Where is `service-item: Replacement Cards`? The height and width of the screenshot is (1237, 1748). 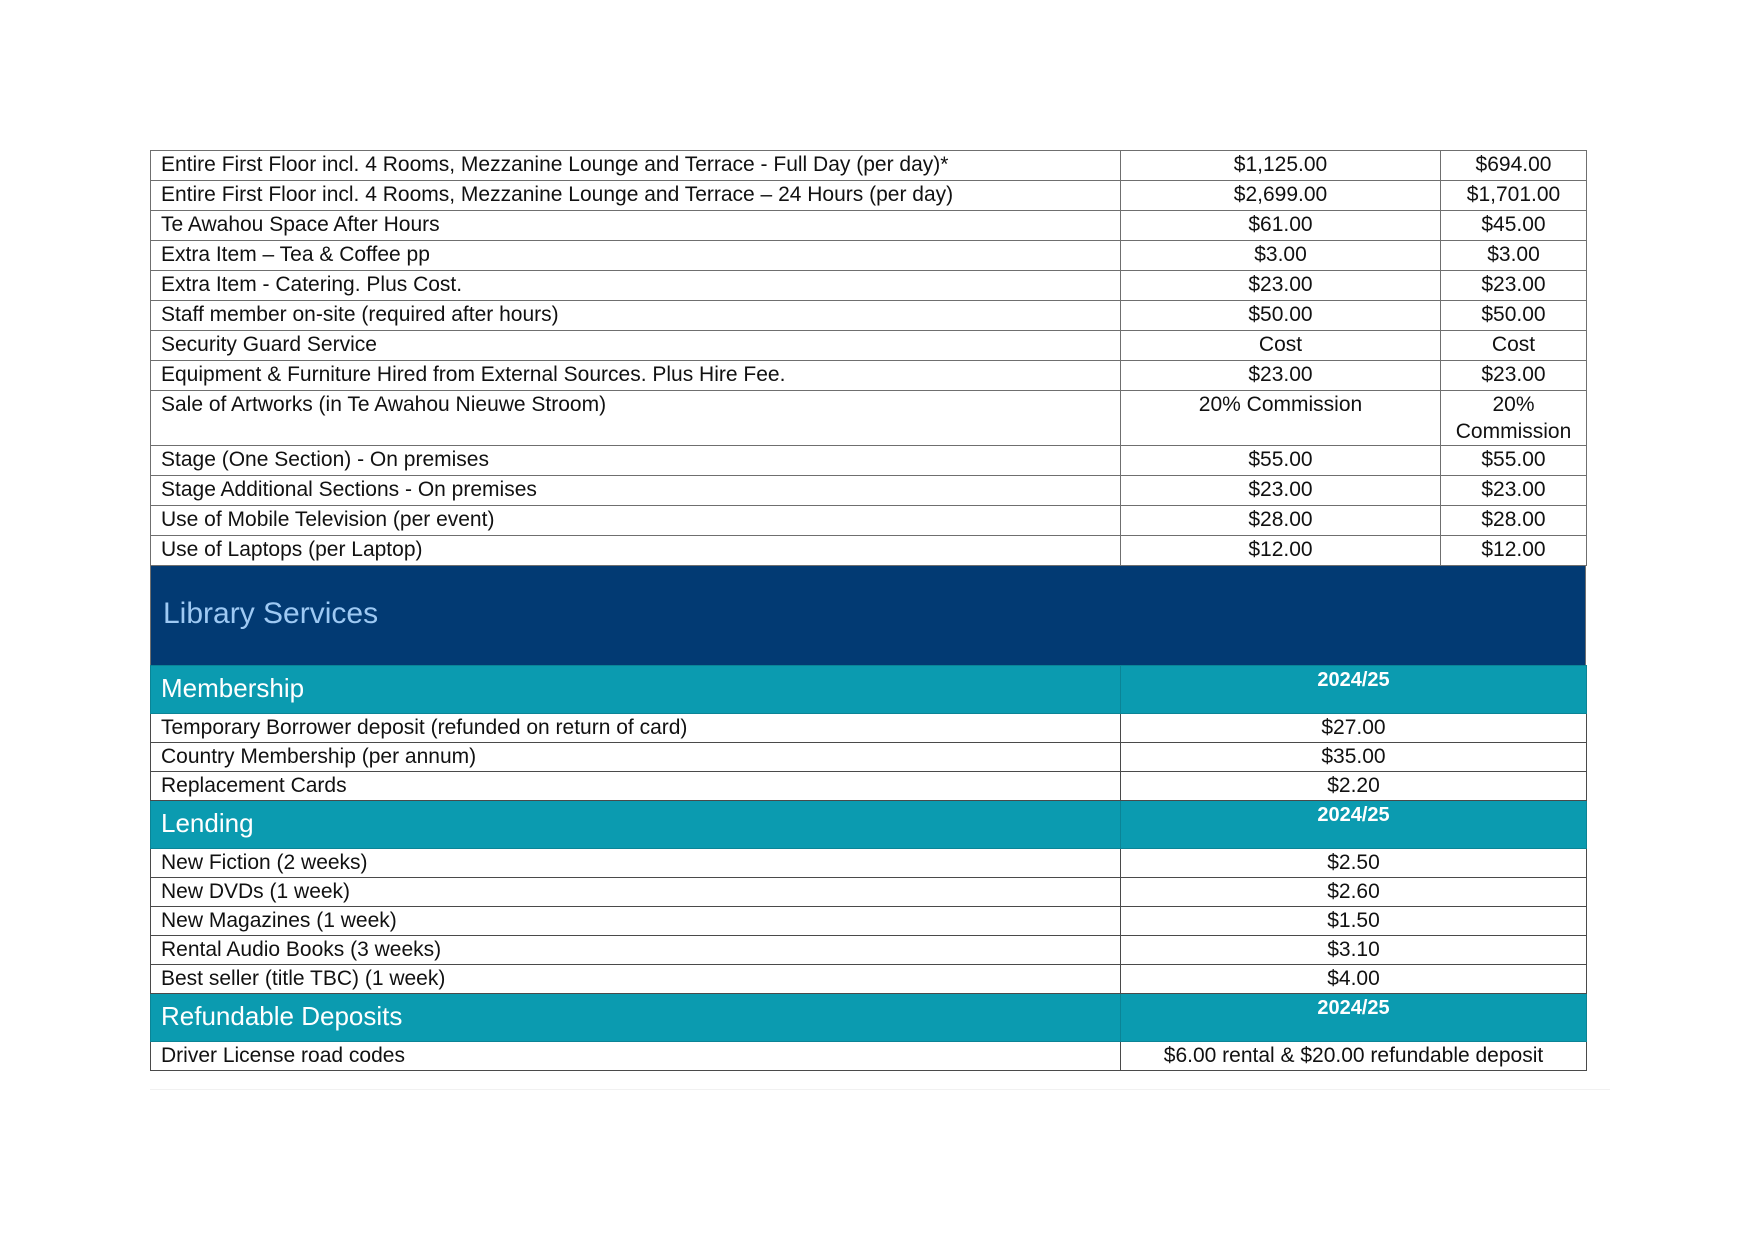 service-item: Replacement Cards is located at coordinates (635, 786).